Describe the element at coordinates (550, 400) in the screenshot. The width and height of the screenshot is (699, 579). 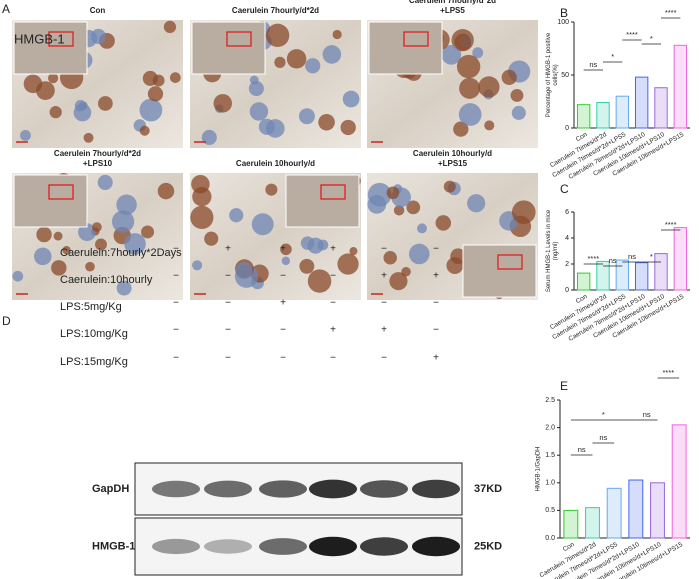
I see `y-tick-label: 2.5` at that location.